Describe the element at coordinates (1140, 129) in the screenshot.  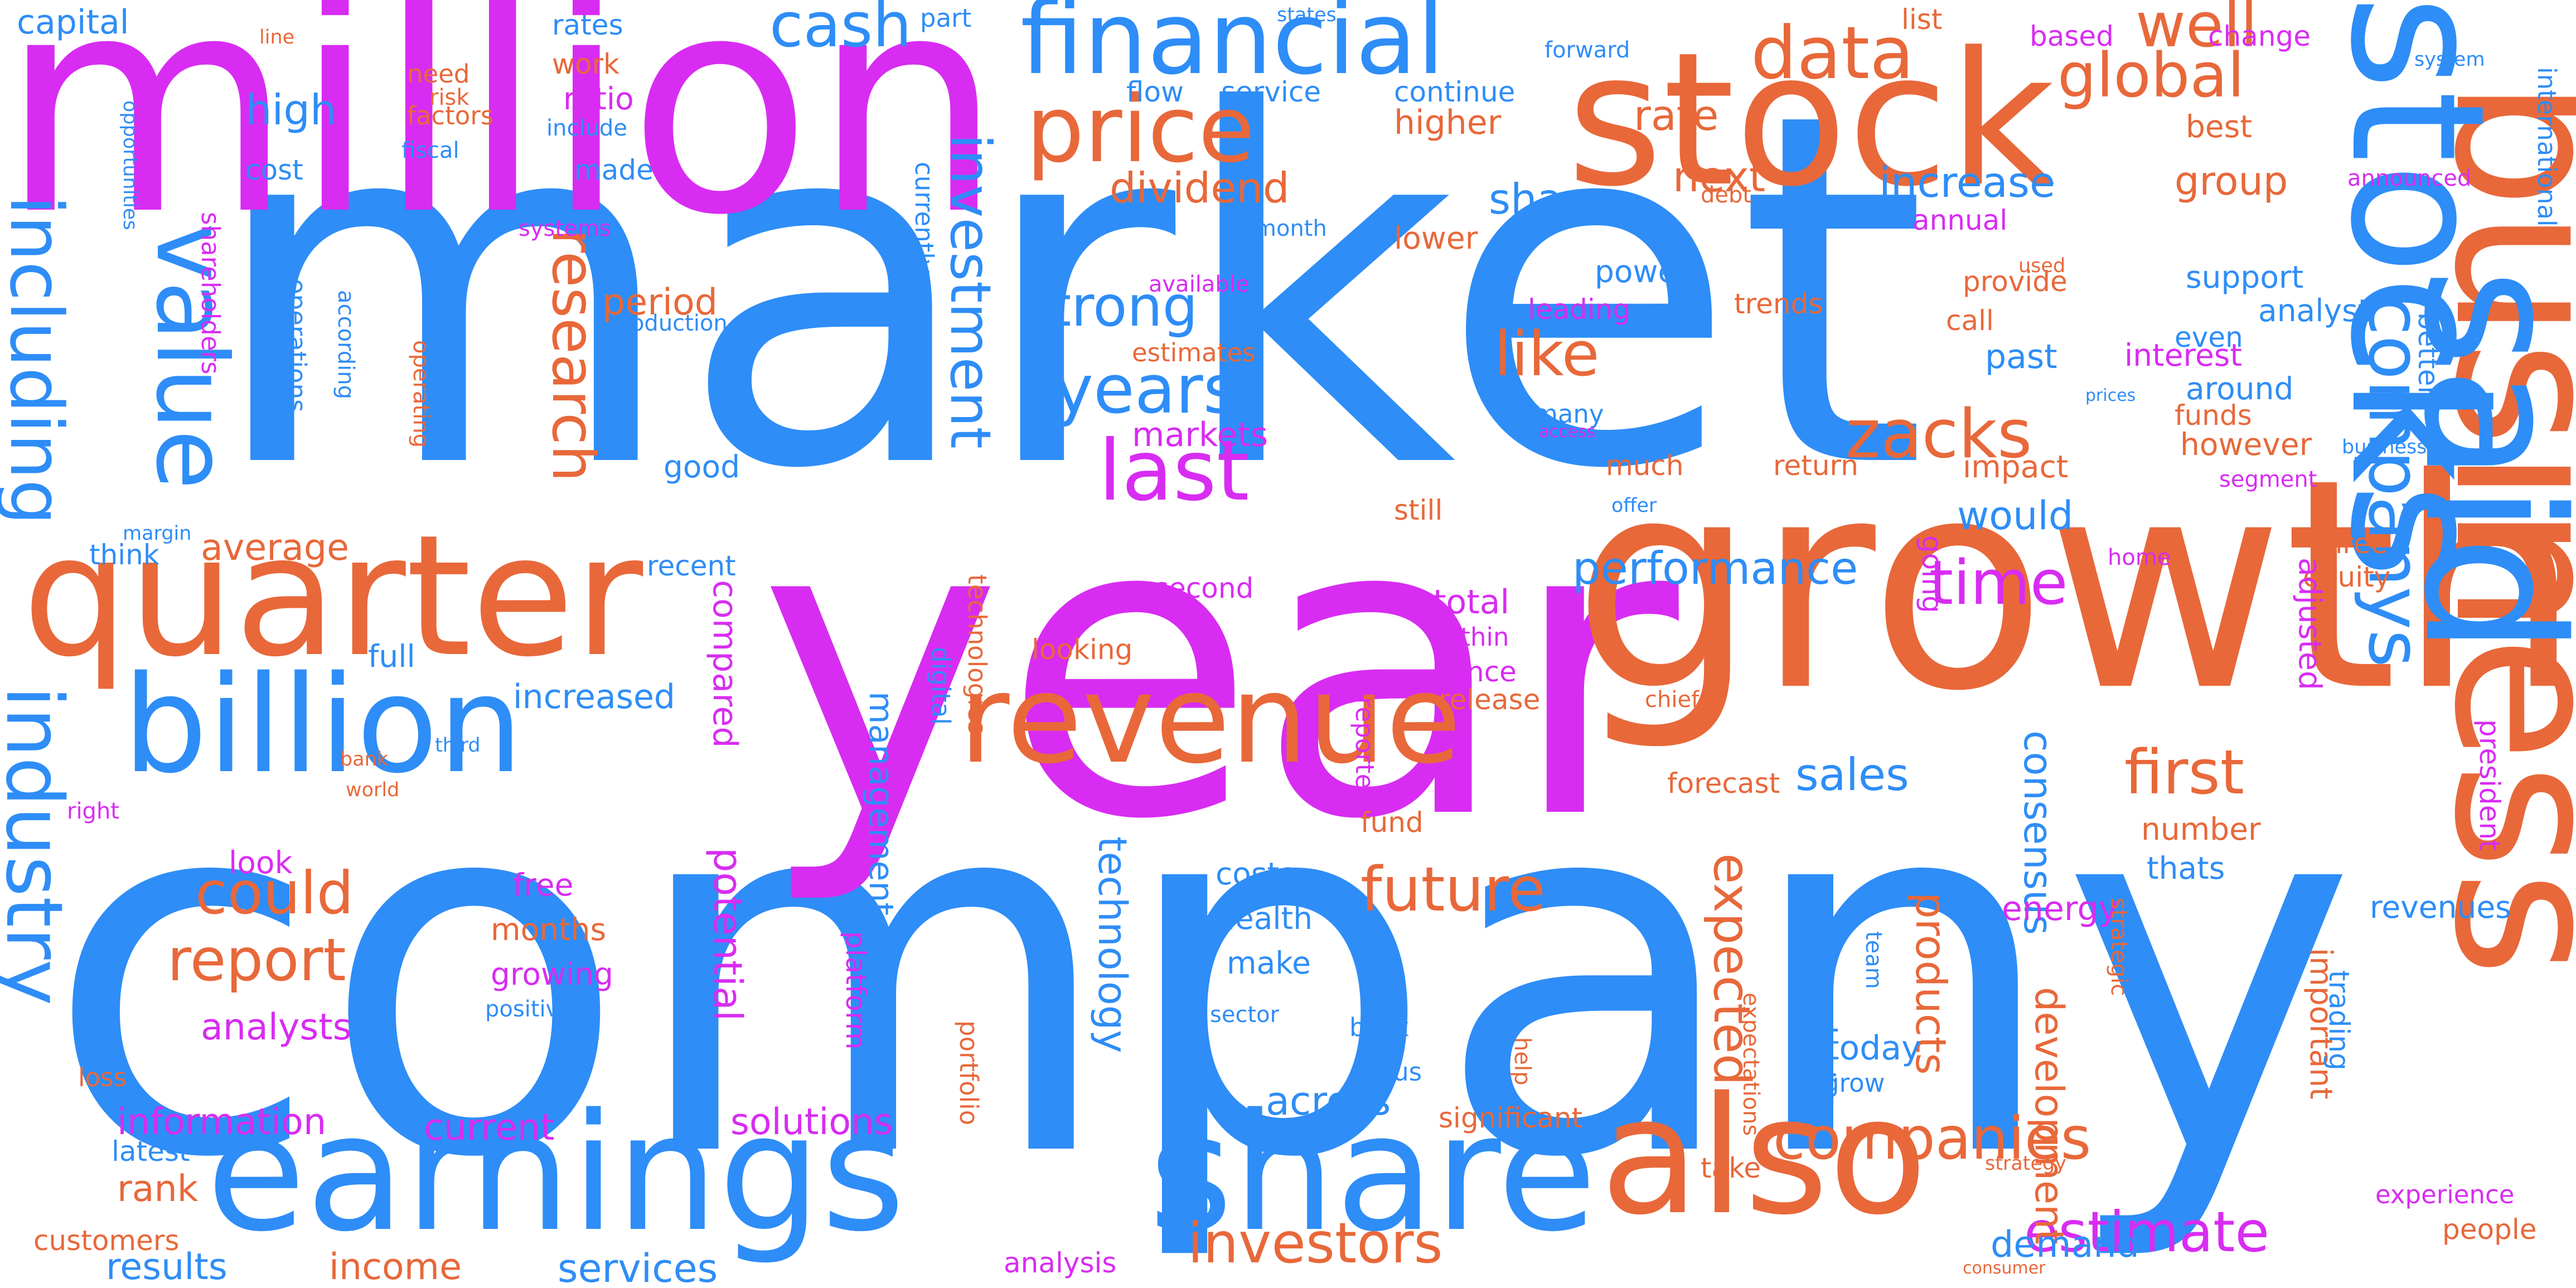
I see `cloud-word: price` at that location.